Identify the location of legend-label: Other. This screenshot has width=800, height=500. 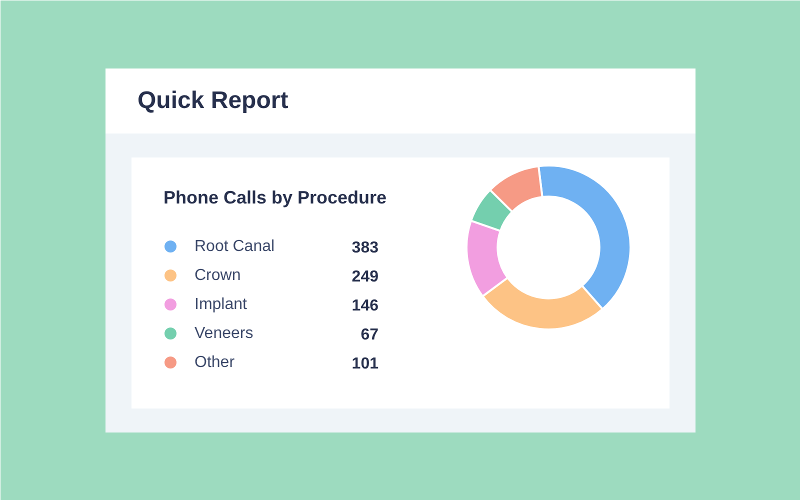
(215, 362).